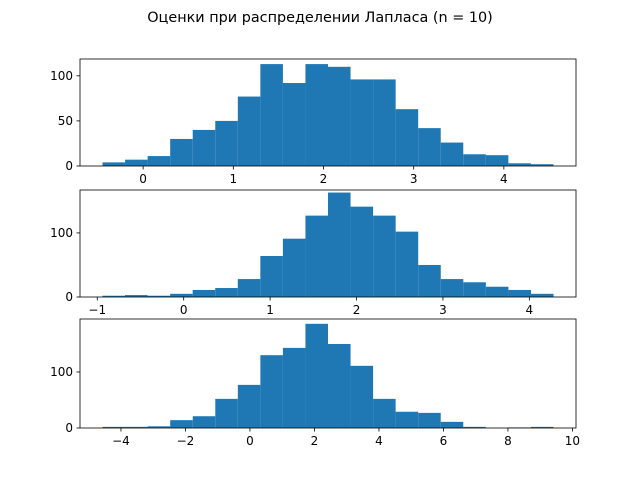 This screenshot has width=640, height=480. What do you see at coordinates (508, 441) in the screenshot?
I see `x-tick-label: 8` at bounding box center [508, 441].